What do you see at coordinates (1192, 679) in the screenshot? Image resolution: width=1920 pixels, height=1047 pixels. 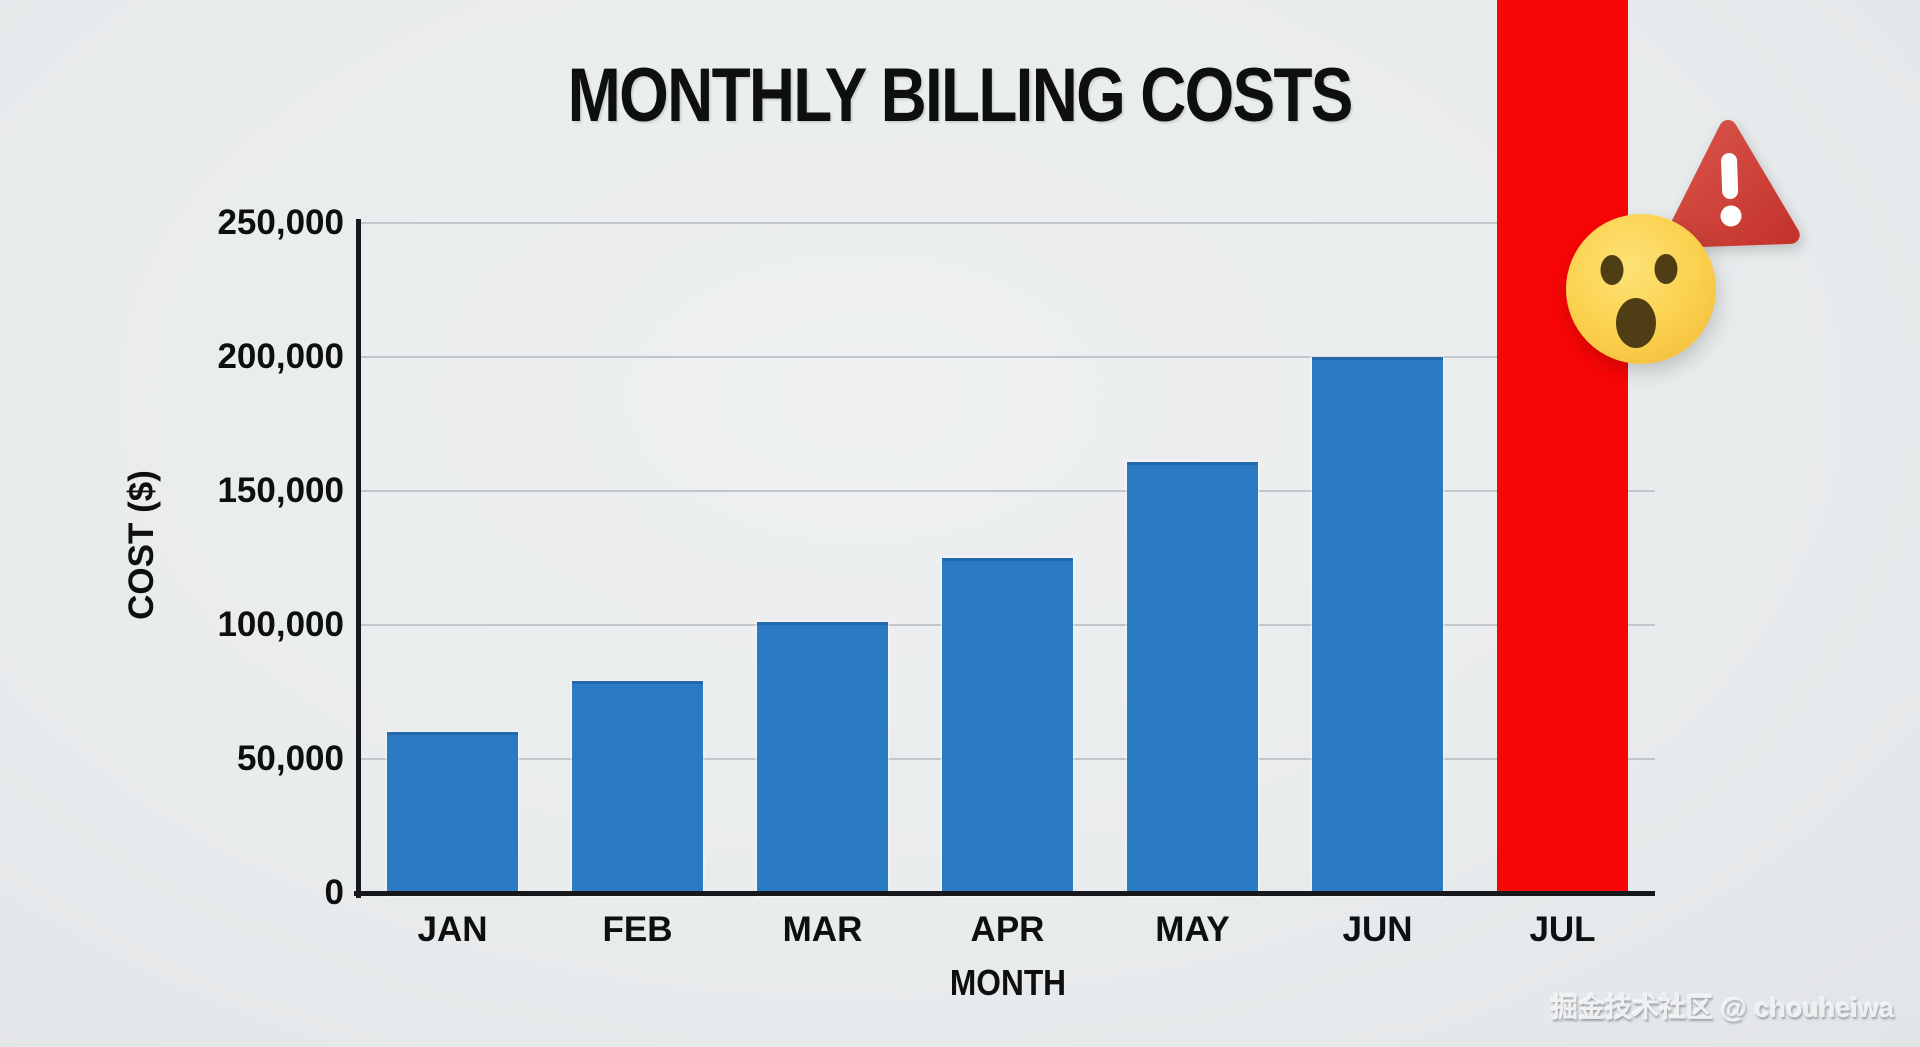 I see `bar-may` at bounding box center [1192, 679].